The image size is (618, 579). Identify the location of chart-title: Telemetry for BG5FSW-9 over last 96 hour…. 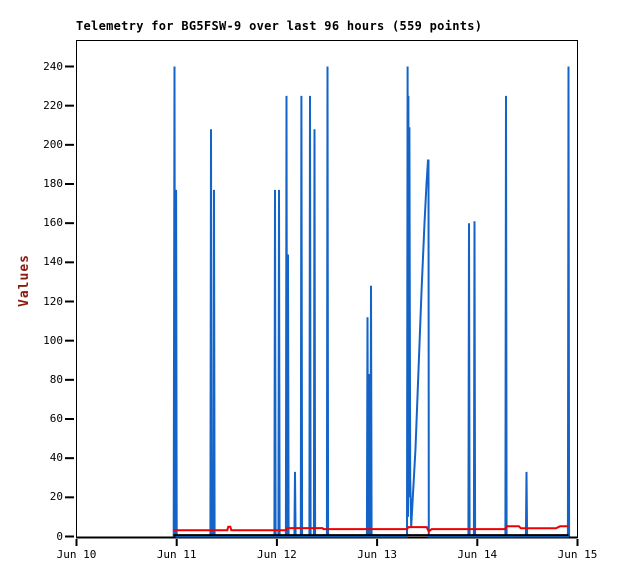
(279, 26).